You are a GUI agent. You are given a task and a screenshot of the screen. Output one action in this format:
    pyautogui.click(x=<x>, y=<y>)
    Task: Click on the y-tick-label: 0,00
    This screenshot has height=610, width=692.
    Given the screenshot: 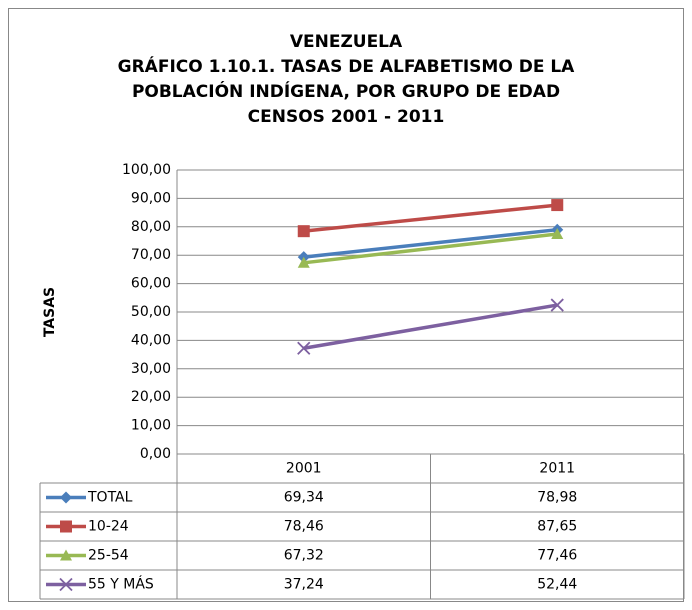 What is the action you would take?
    pyautogui.click(x=155, y=454)
    